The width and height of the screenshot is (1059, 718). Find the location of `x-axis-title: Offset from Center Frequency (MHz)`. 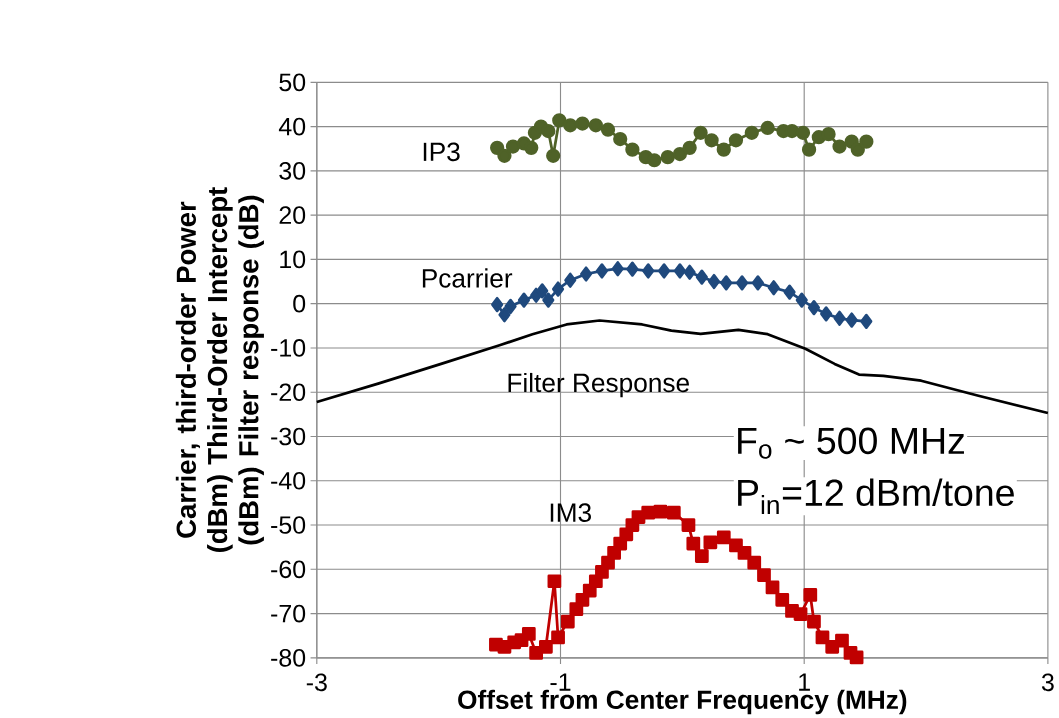

x-axis-title: Offset from Center Frequency (MHz) is located at coordinates (682, 702).